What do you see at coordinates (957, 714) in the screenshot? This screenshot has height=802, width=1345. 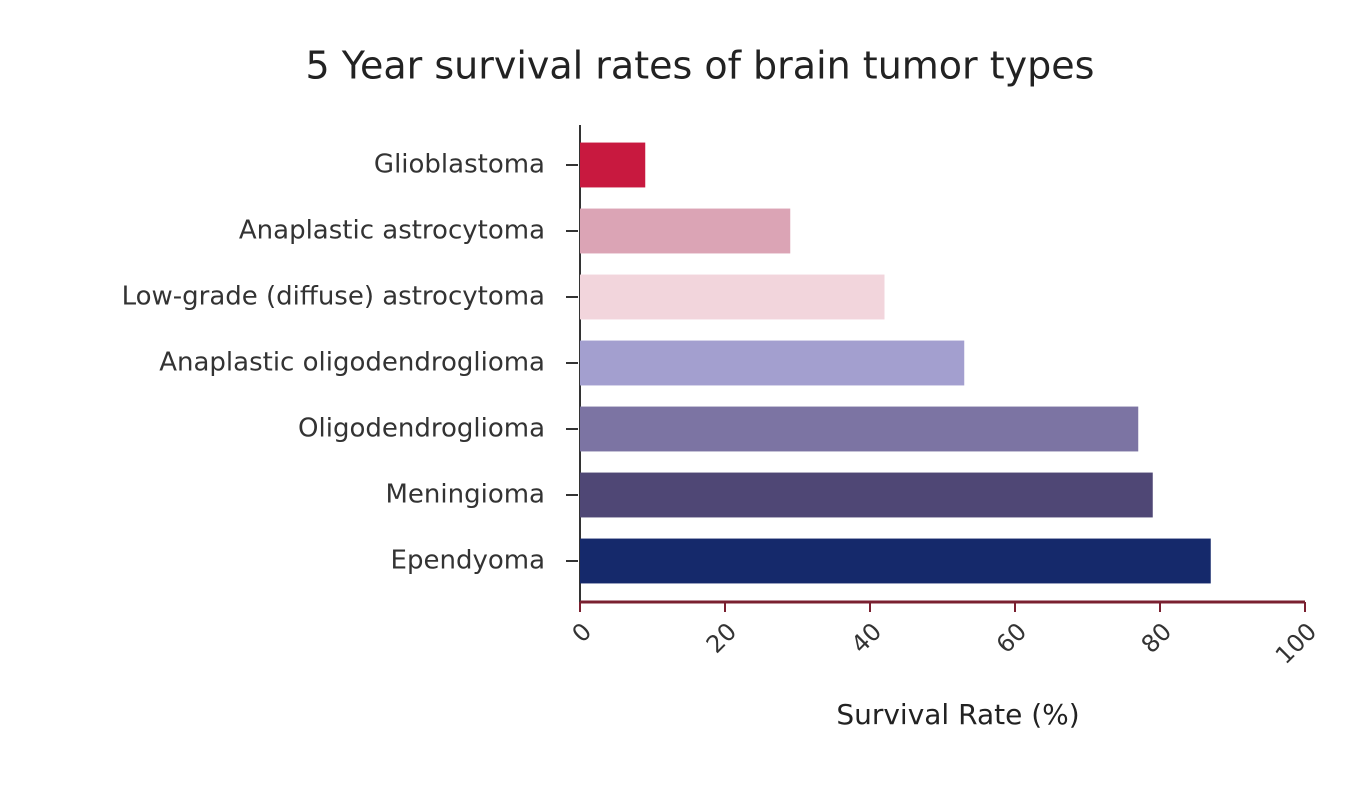 I see `x-axis-label: Survival Rate (%)` at bounding box center [957, 714].